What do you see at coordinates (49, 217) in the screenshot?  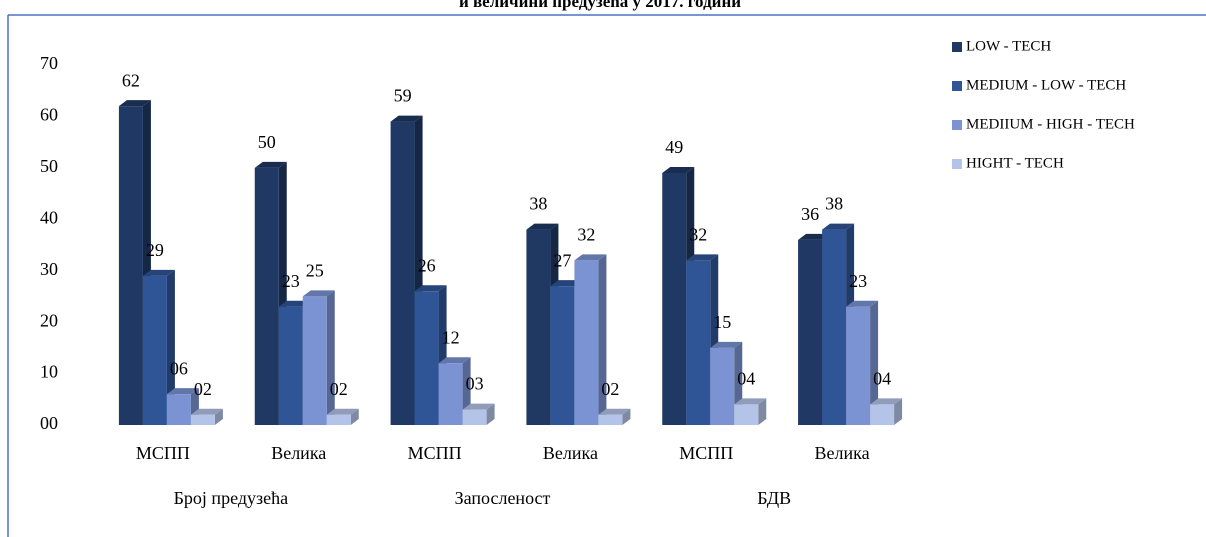 I see `y-tick-label: 40` at bounding box center [49, 217].